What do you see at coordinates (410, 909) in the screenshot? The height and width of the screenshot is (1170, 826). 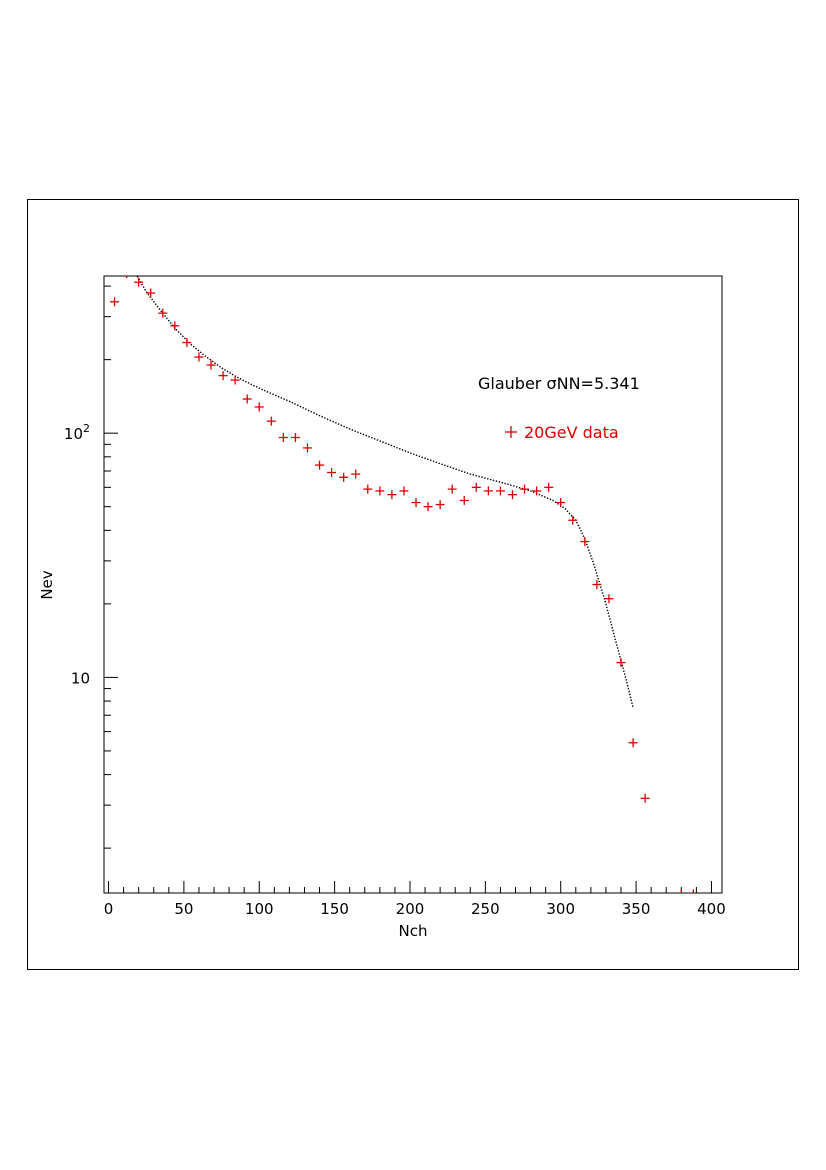 I see `x-tick-label: 200` at bounding box center [410, 909].